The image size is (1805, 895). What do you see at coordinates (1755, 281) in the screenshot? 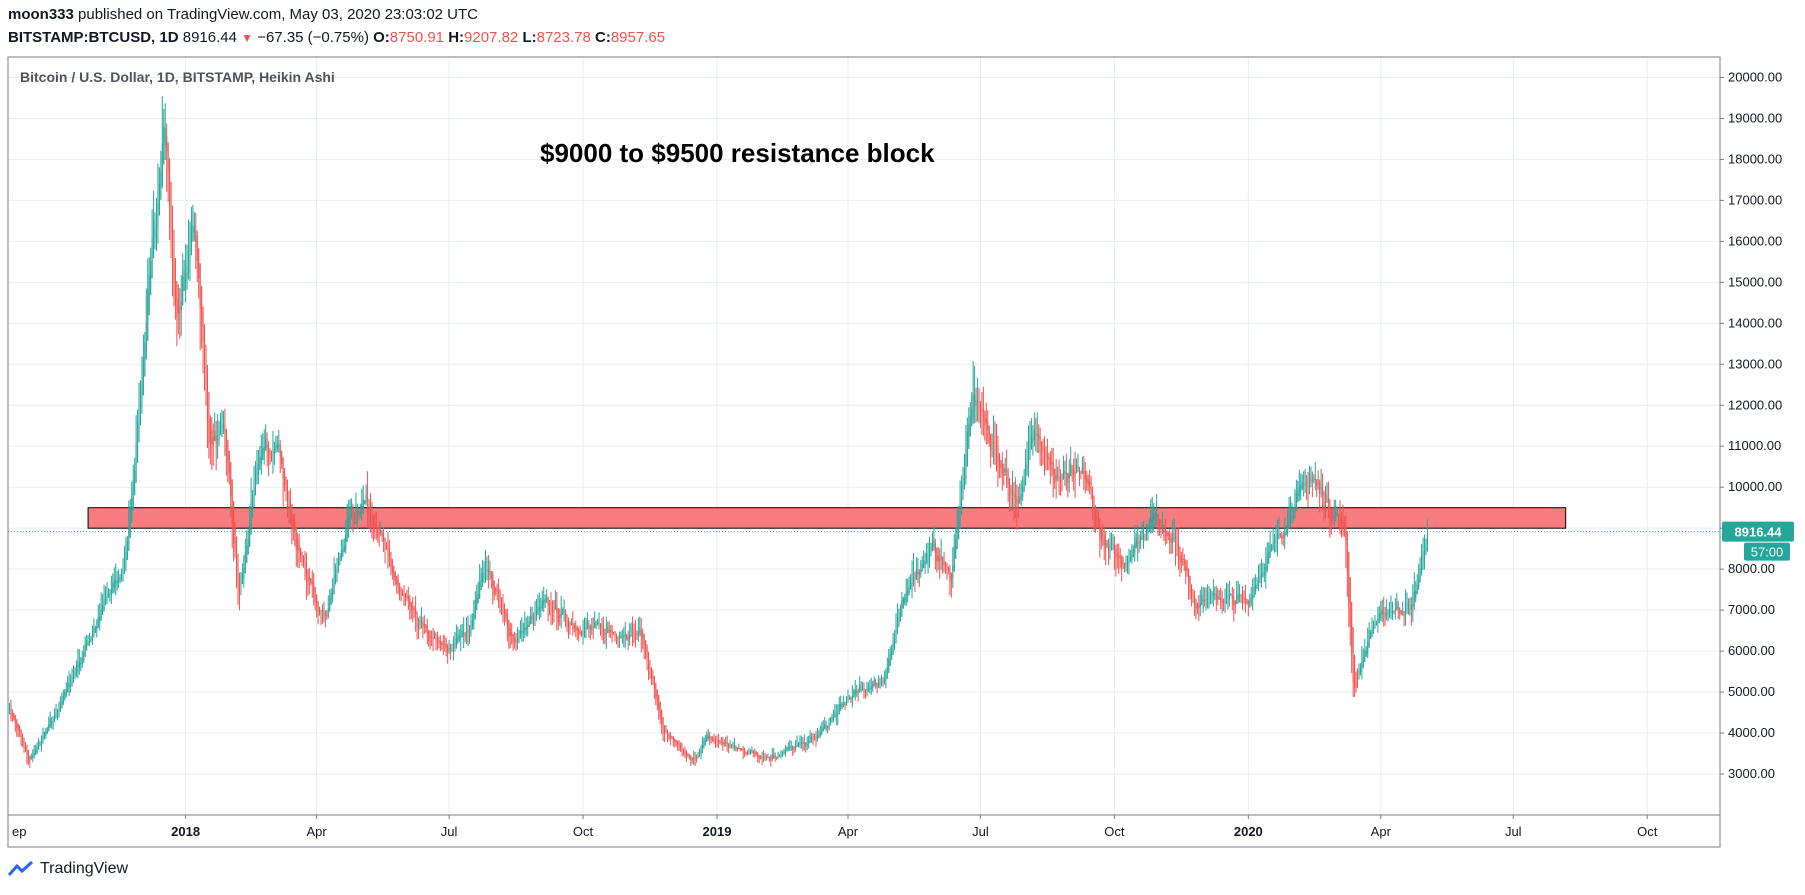
I see `y-tick-label: 15000.00` at bounding box center [1755, 281].